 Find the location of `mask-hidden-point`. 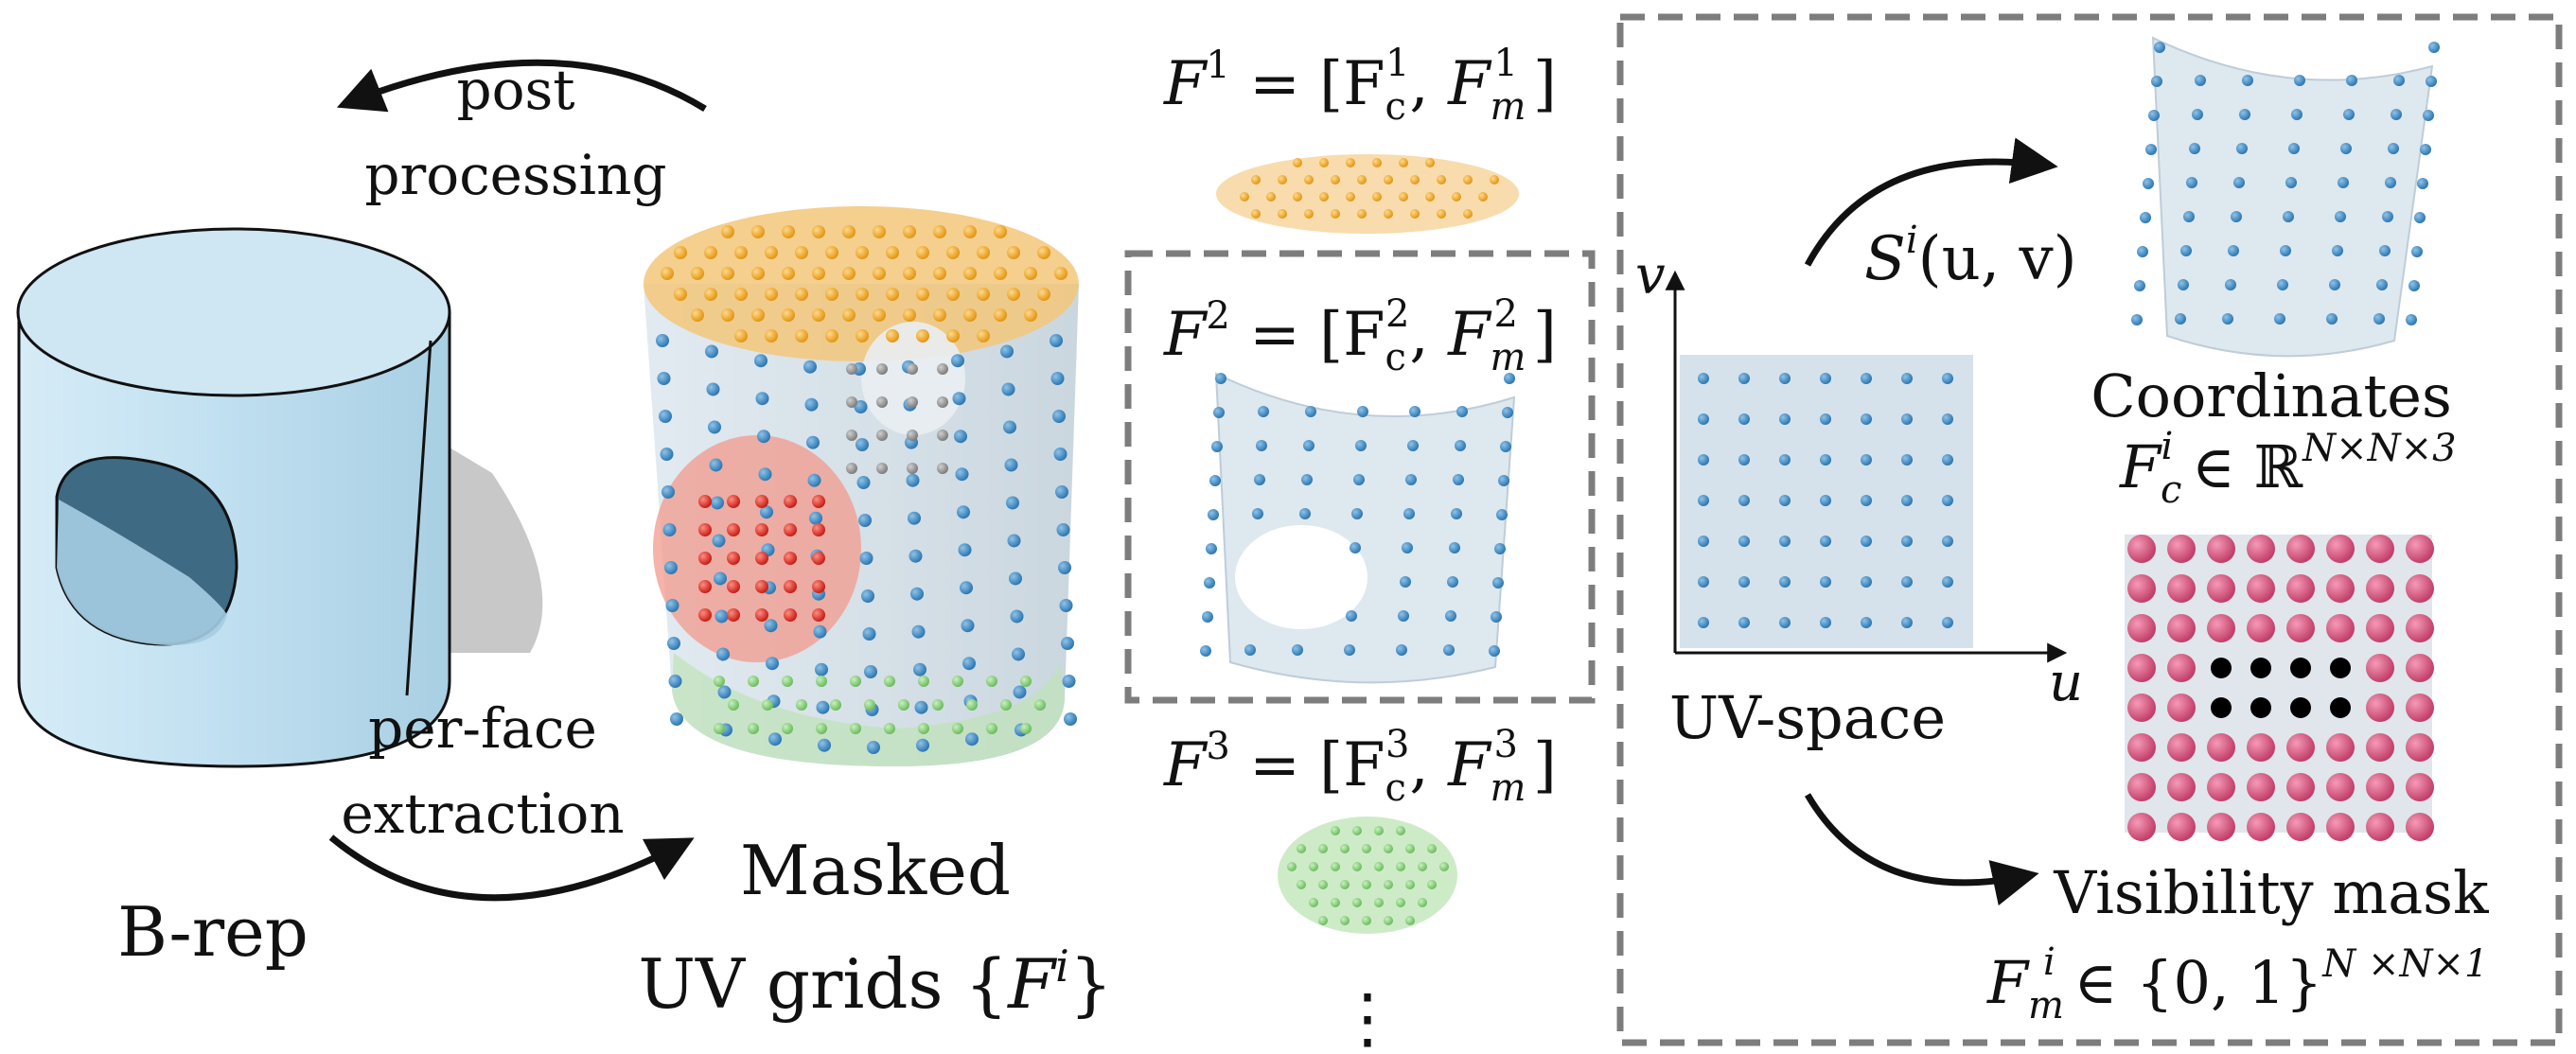

mask-hidden-point is located at coordinates (2260, 707).